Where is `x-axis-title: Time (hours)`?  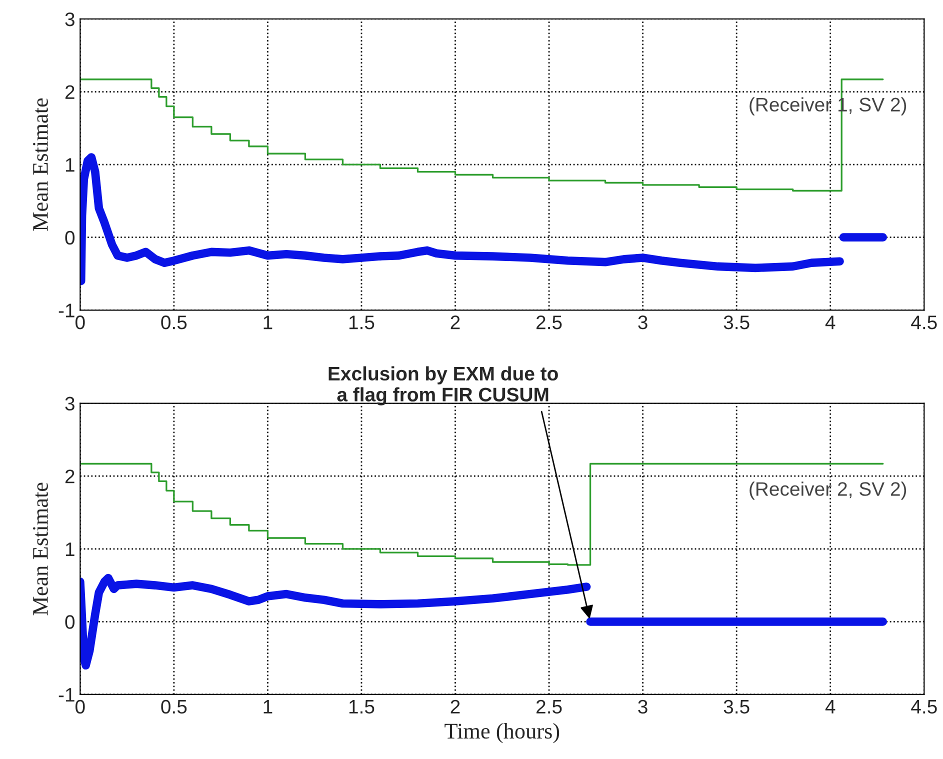 x-axis-title: Time (hours) is located at coordinates (502, 733).